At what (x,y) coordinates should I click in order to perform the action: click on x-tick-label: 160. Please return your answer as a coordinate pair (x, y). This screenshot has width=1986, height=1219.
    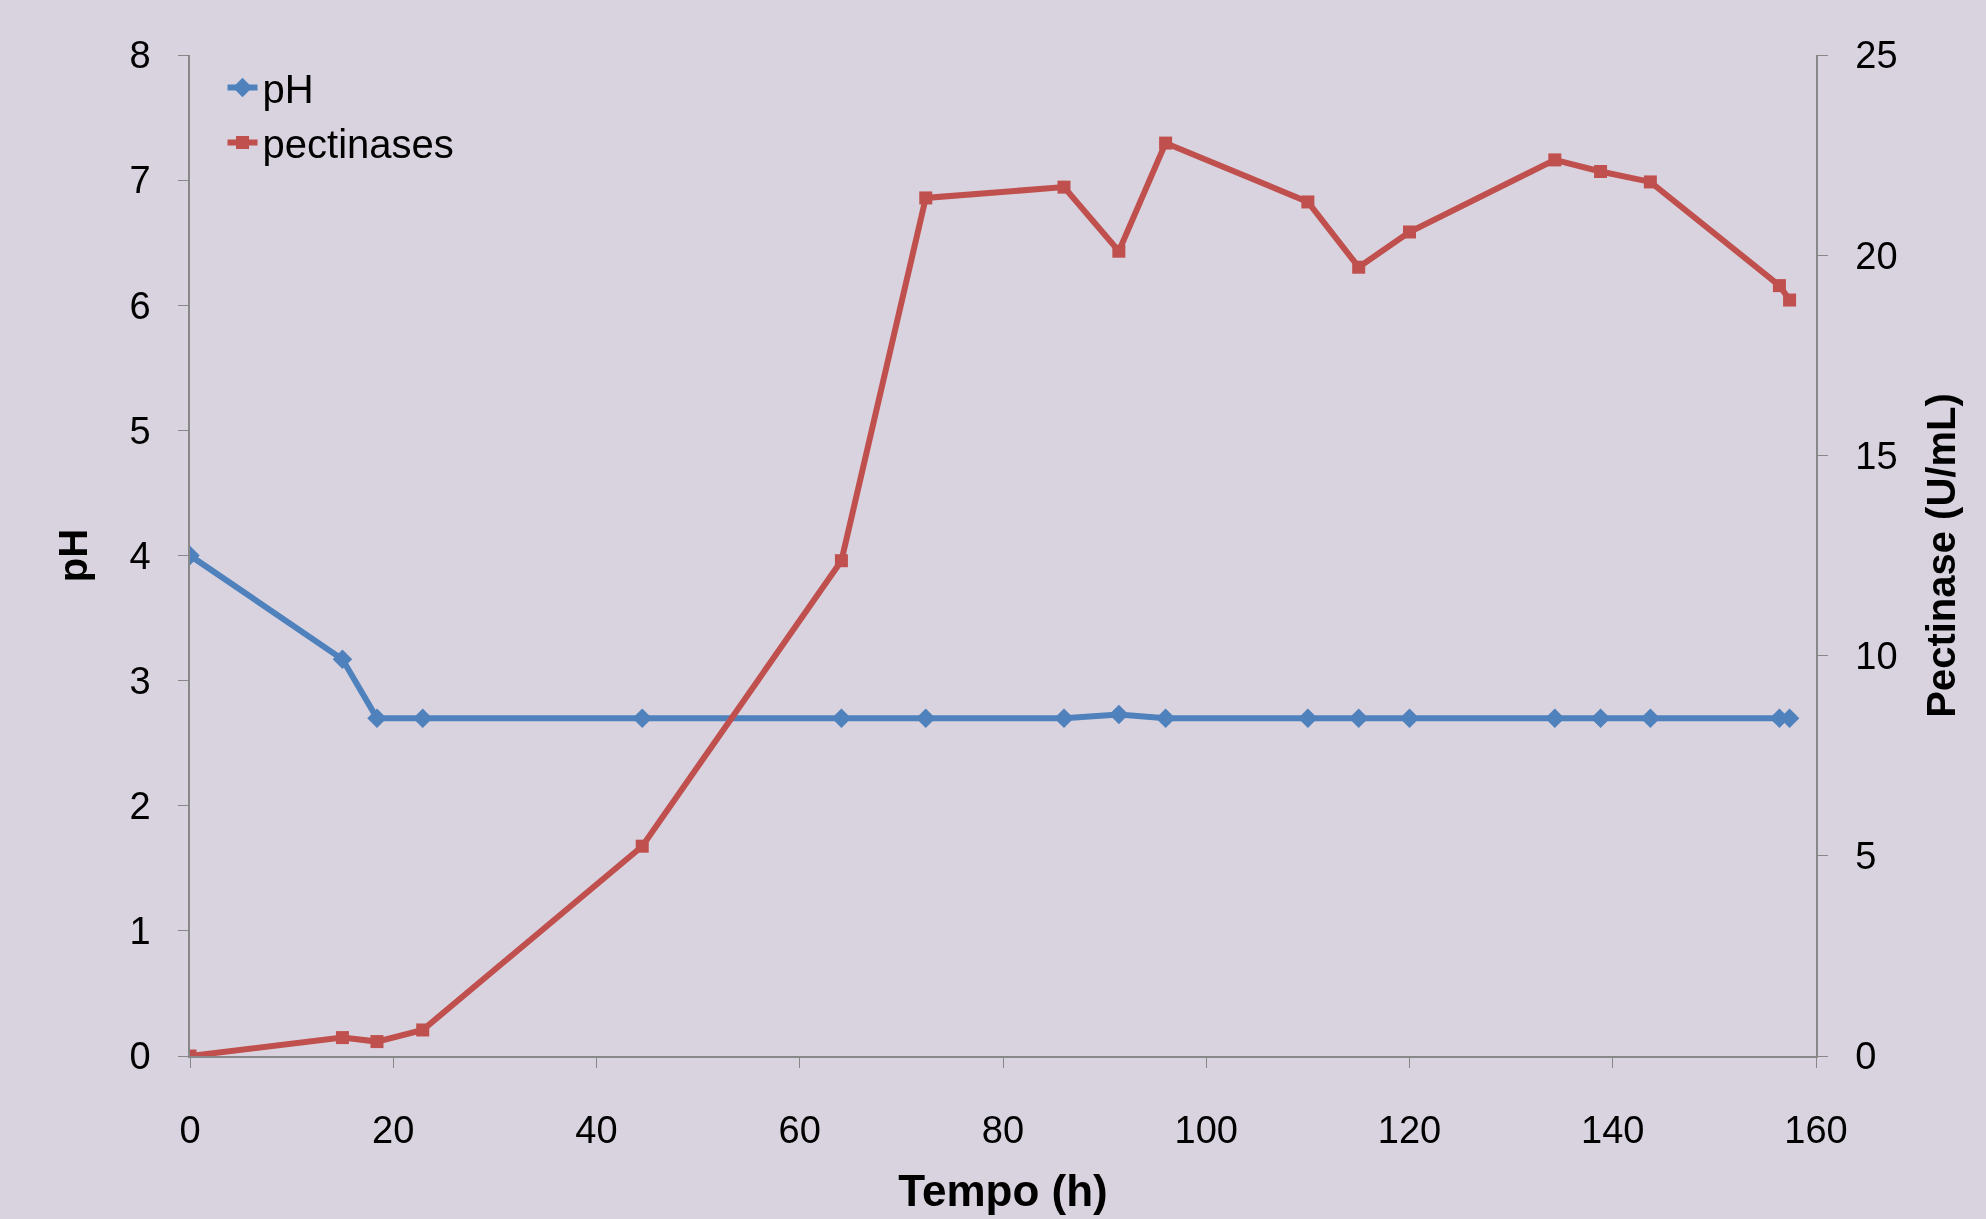
    Looking at the image, I should click on (1816, 1130).